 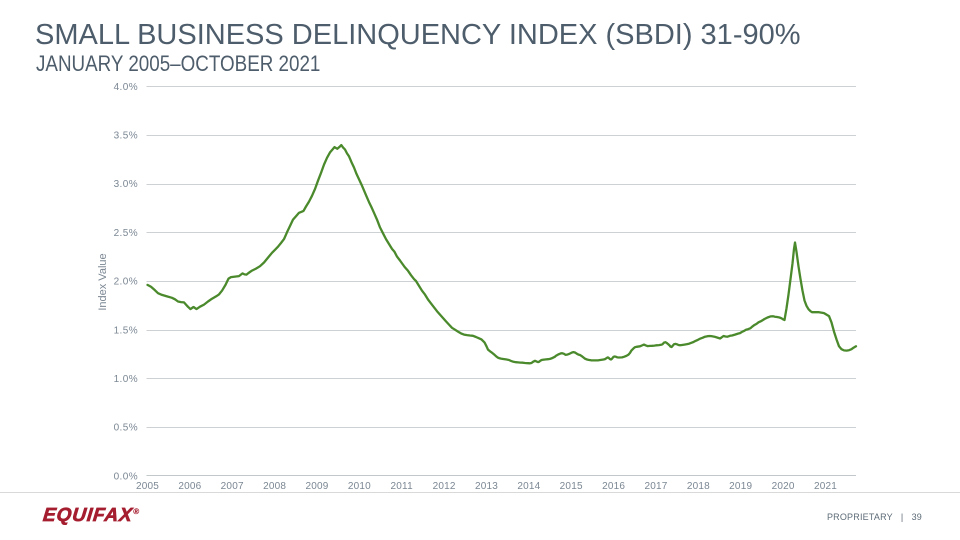 I want to click on svg-text: 2020, so click(x=783, y=486).